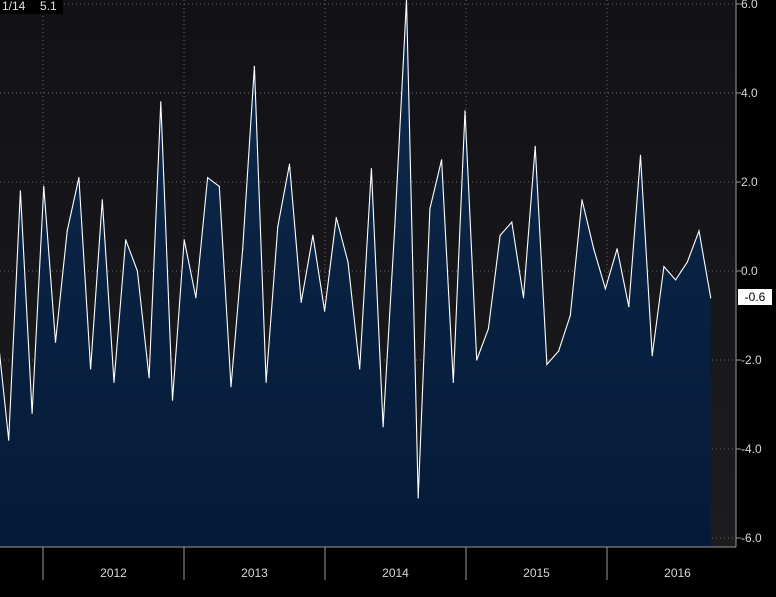 This screenshot has height=597, width=776. What do you see at coordinates (755, 297) in the screenshot?
I see `last-value-badge: -0.6` at bounding box center [755, 297].